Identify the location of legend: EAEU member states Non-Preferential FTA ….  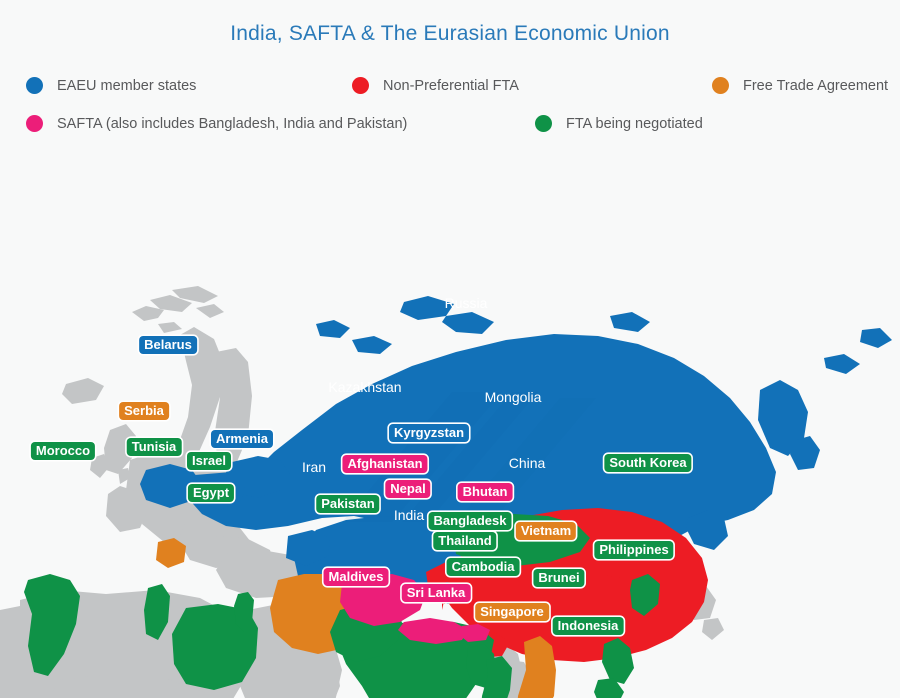
(450, 103).